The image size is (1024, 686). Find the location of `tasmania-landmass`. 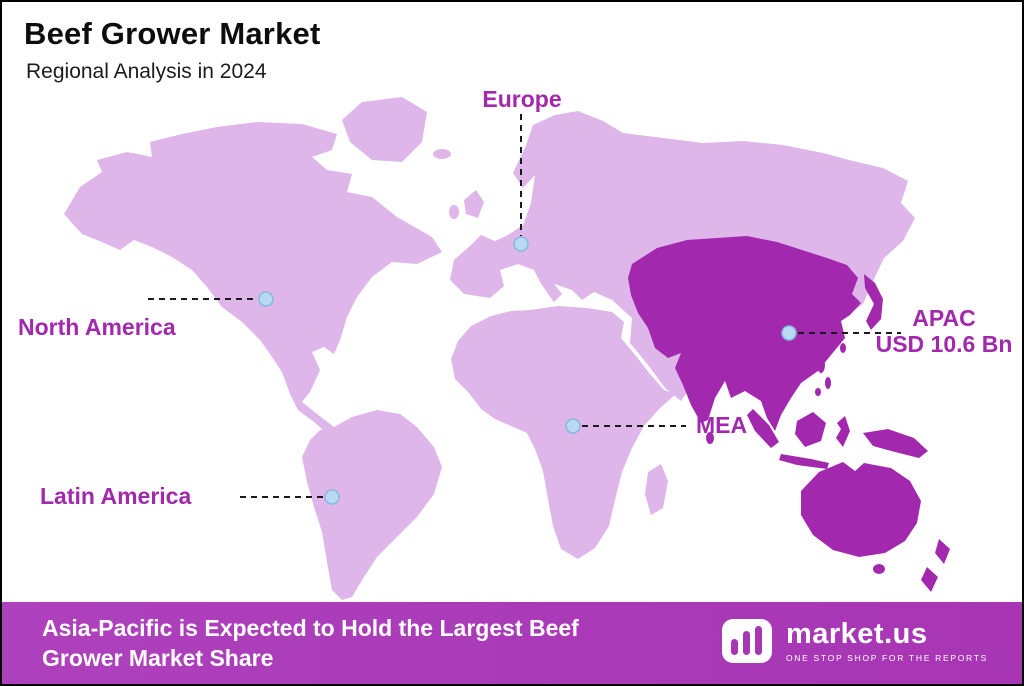

tasmania-landmass is located at coordinates (879, 569).